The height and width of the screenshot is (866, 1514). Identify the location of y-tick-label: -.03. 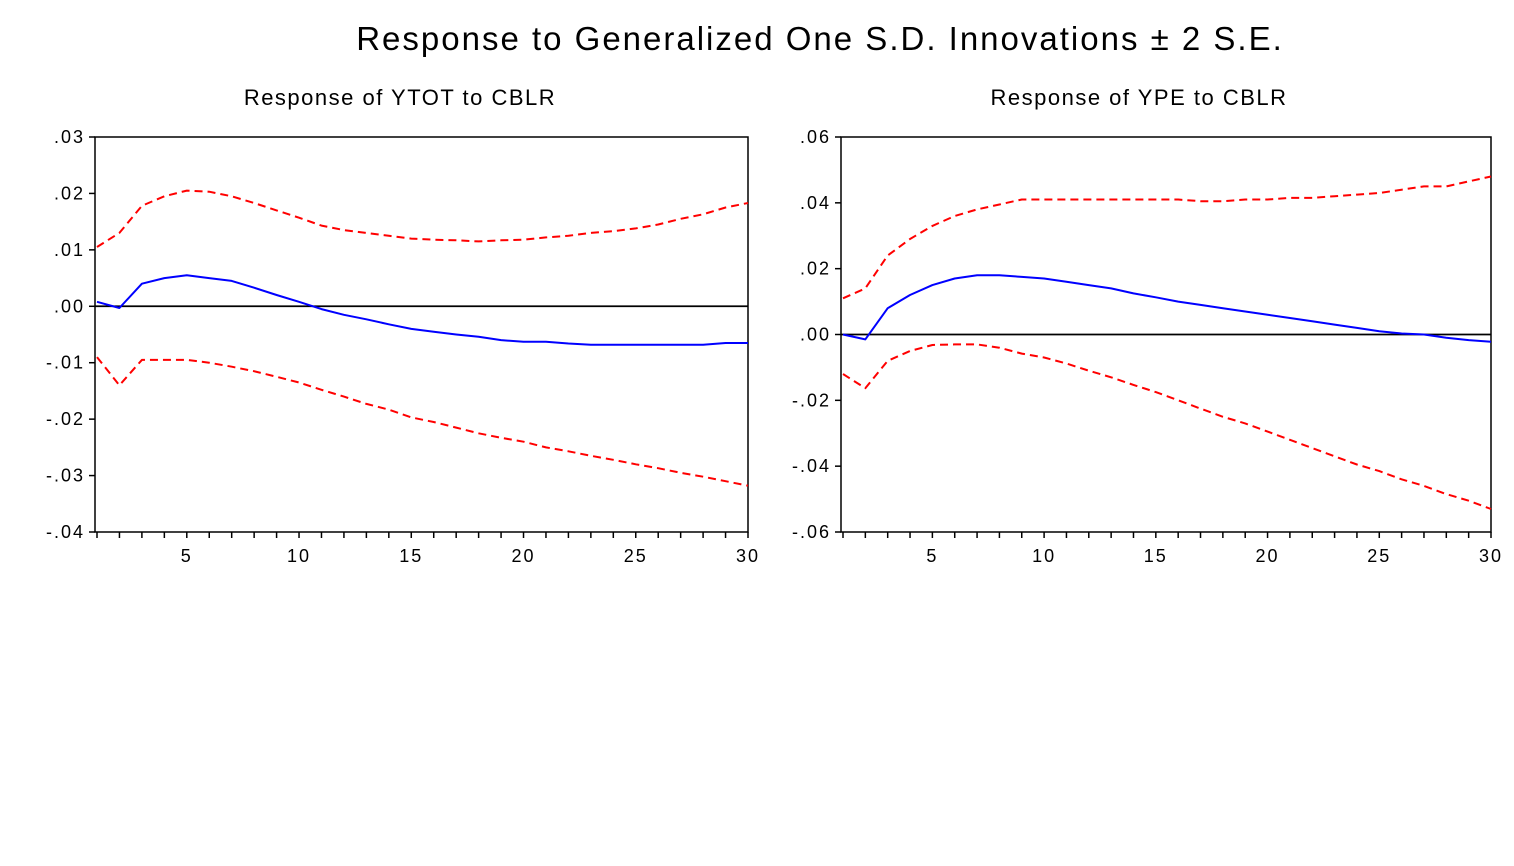
(65, 476).